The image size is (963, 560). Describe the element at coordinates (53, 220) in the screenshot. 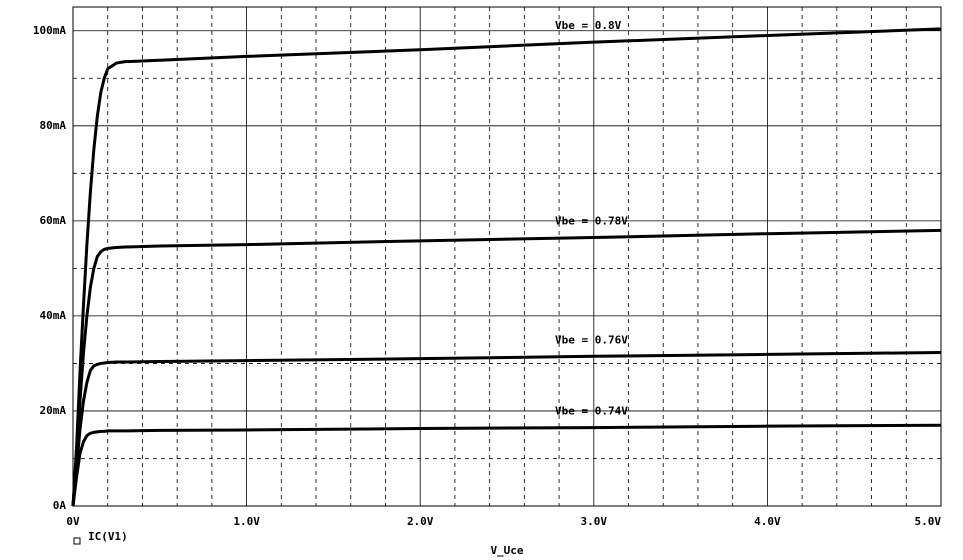

I see `y-tick-label: 60mA` at that location.